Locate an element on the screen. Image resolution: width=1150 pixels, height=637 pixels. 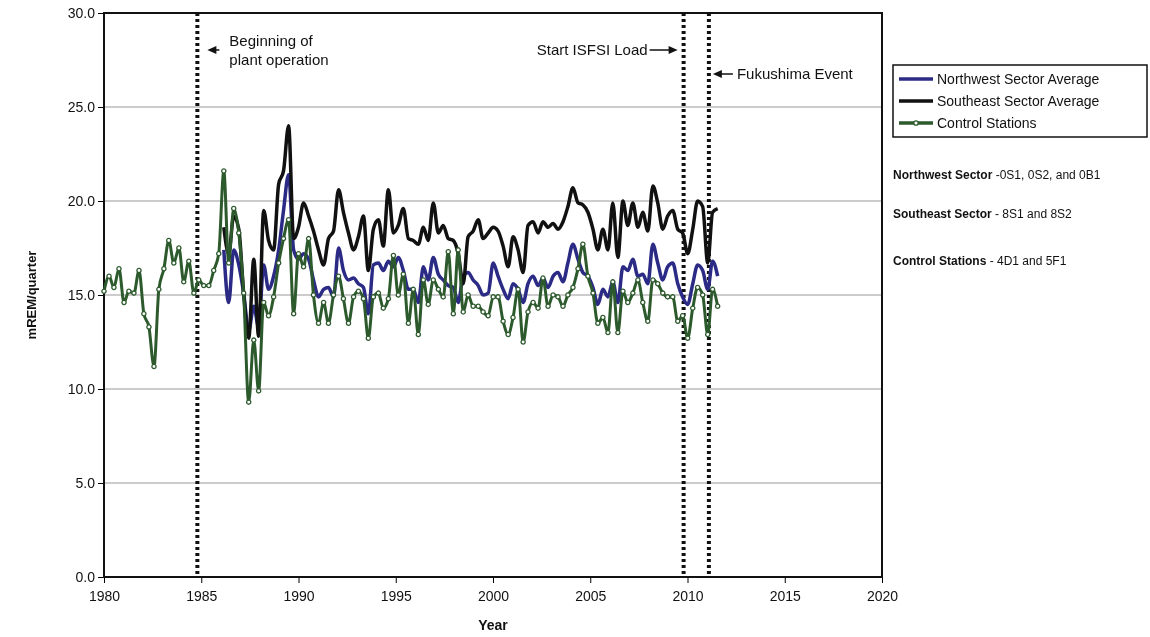
x-tick-label: 2010 is located at coordinates (688, 596).